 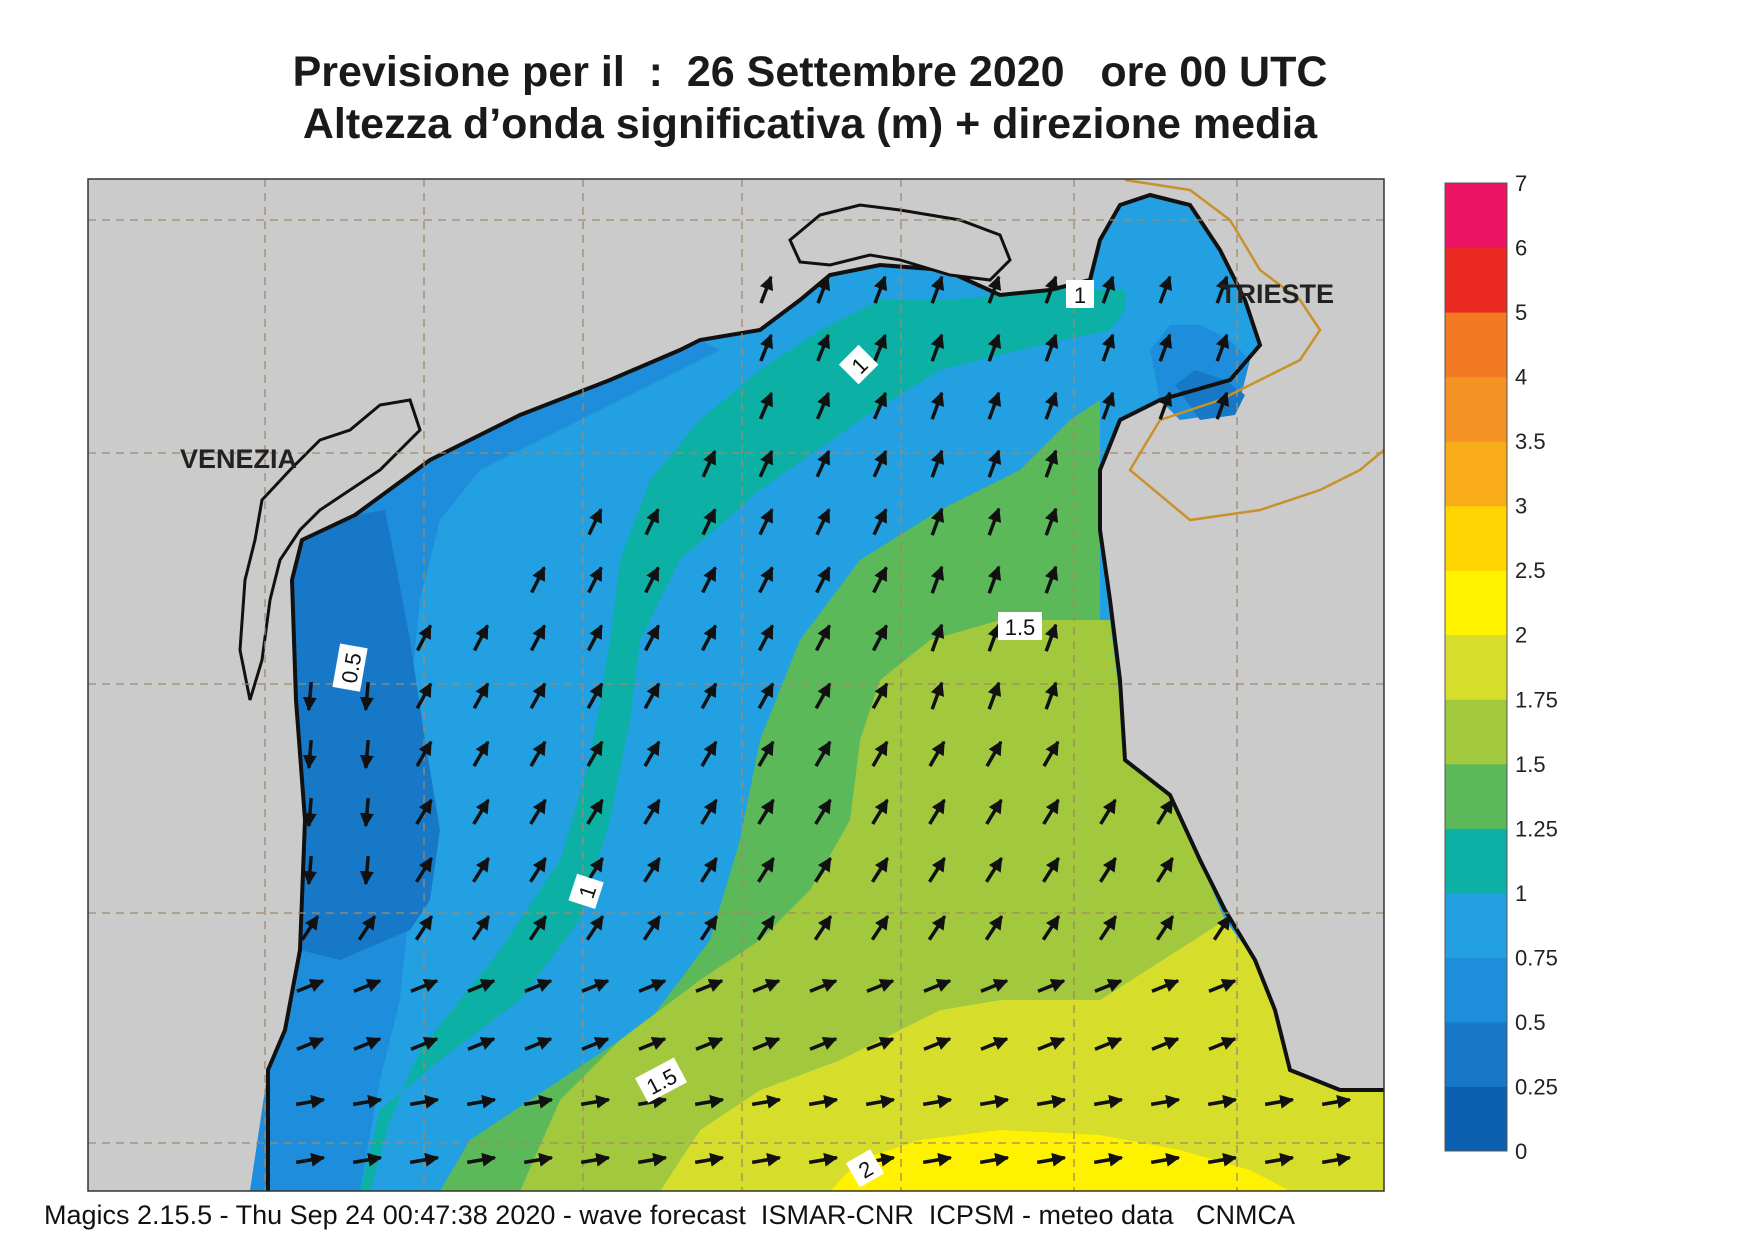 What do you see at coordinates (1521, 1151) in the screenshot?
I see `colorbar-label: 0` at bounding box center [1521, 1151].